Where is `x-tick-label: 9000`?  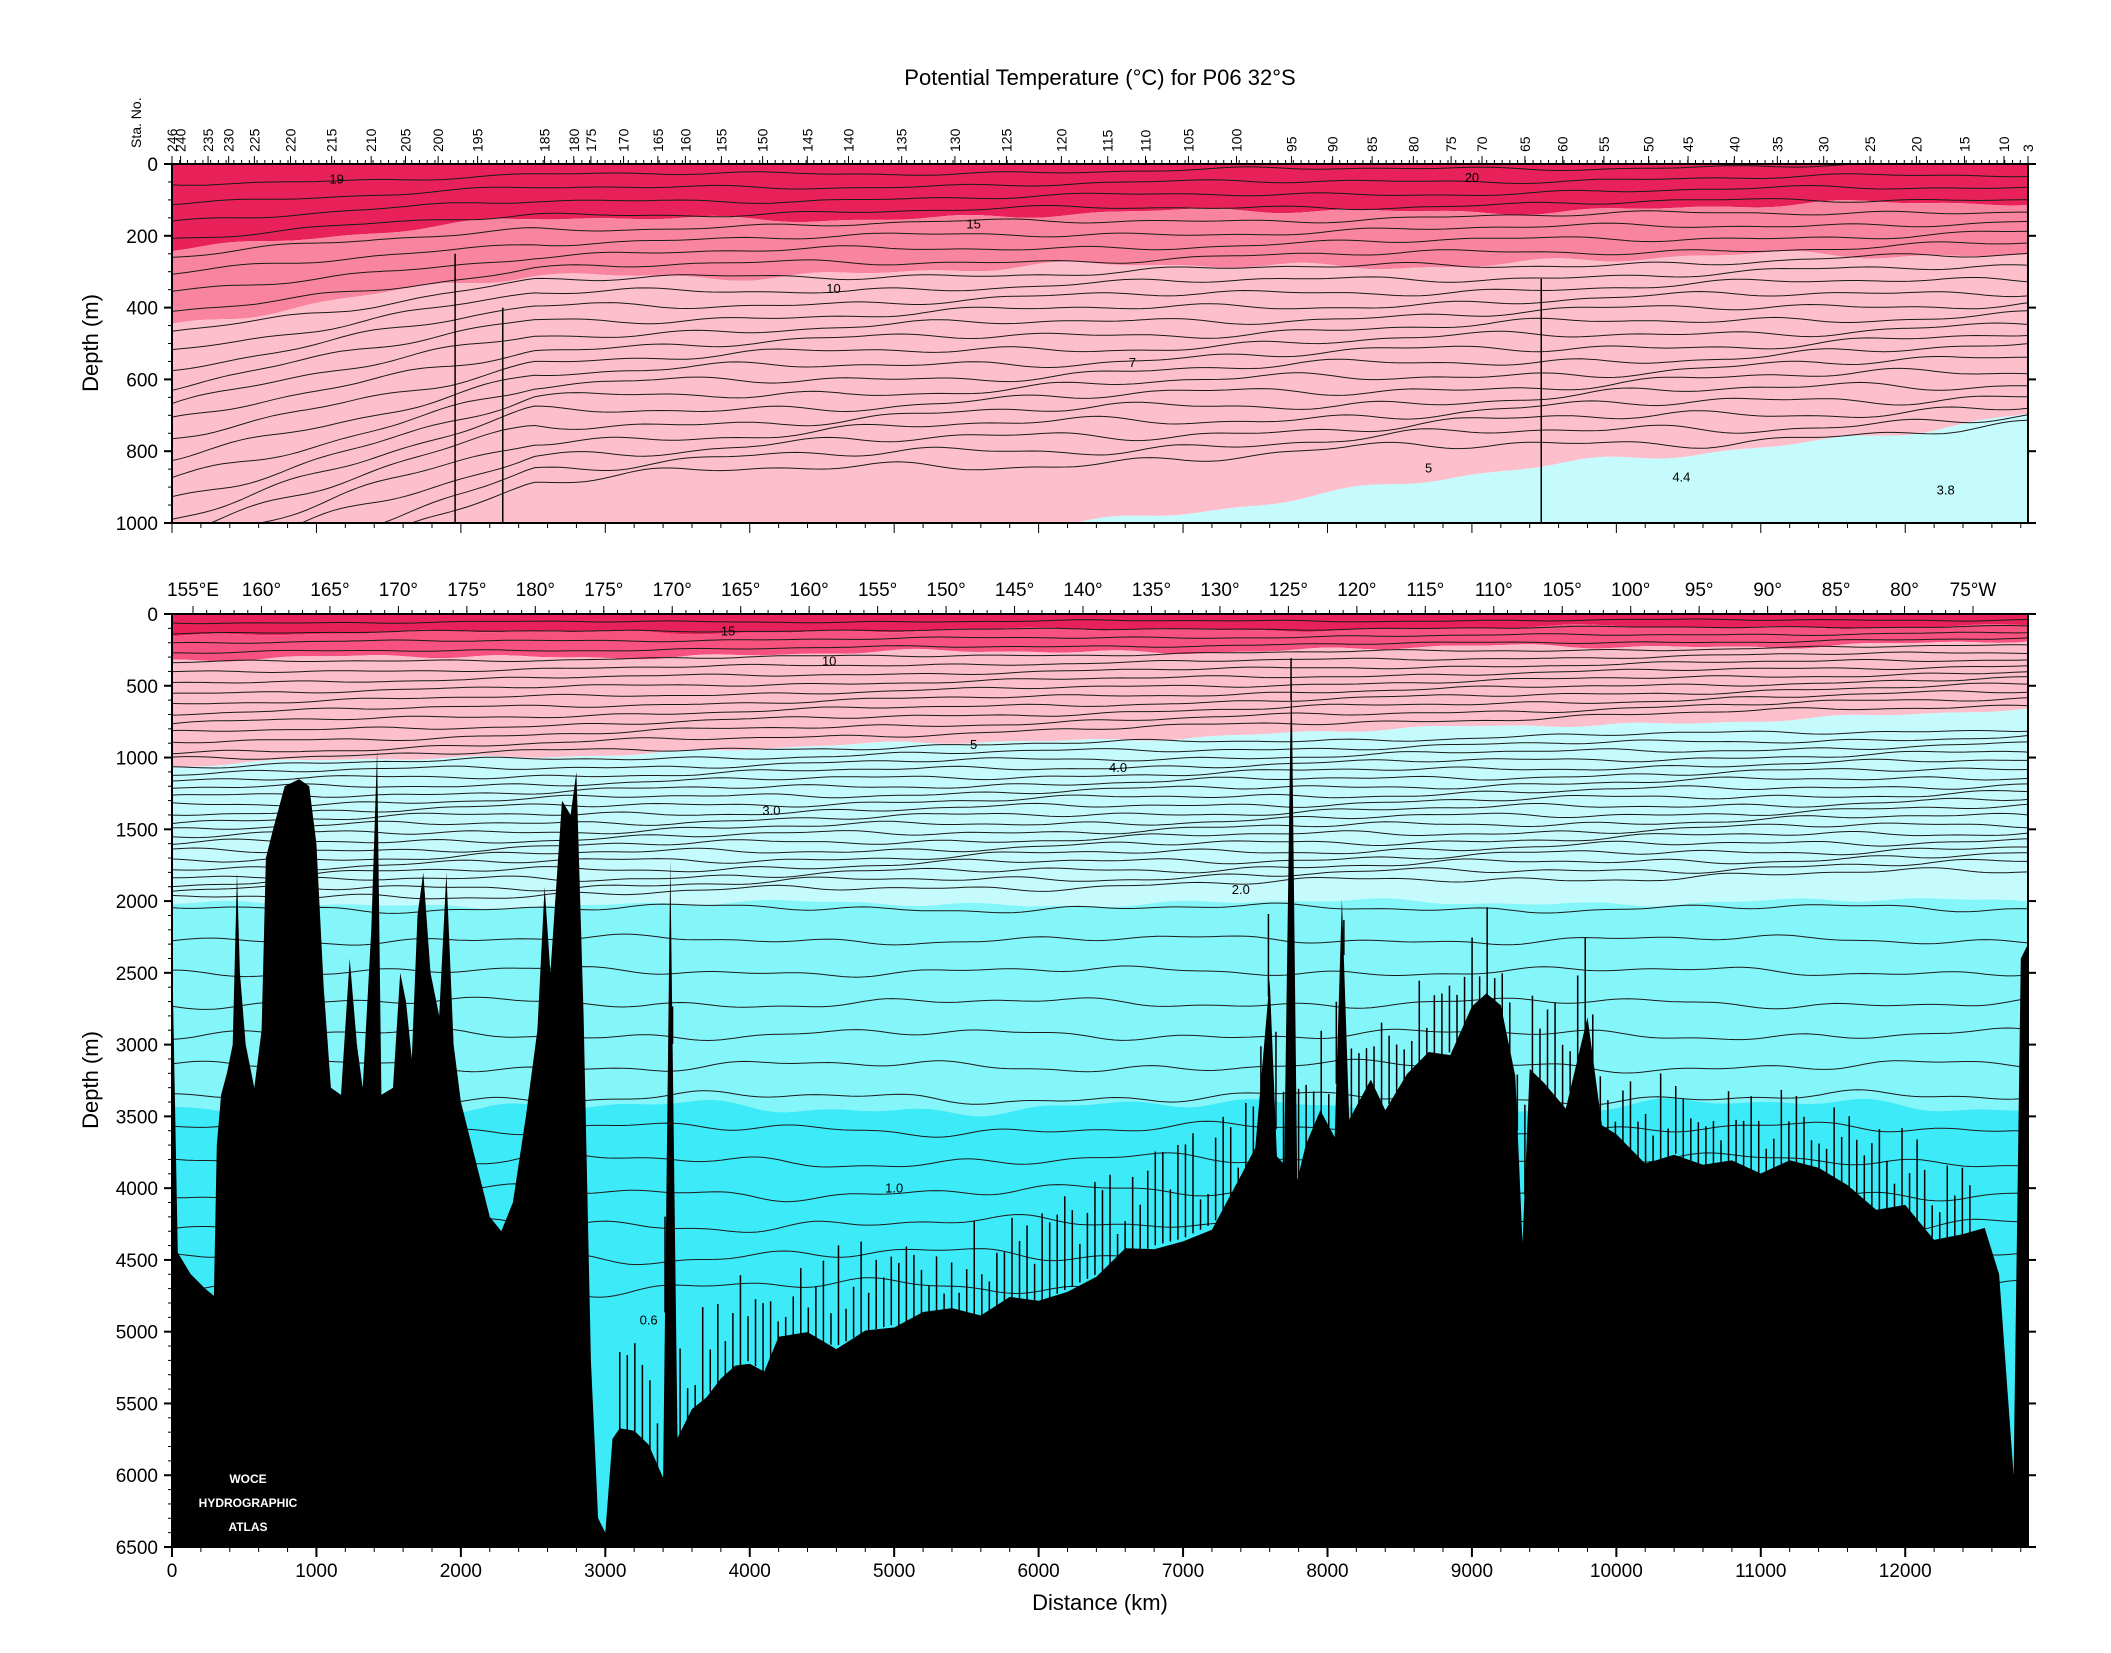 x-tick-label: 9000 is located at coordinates (1472, 1571).